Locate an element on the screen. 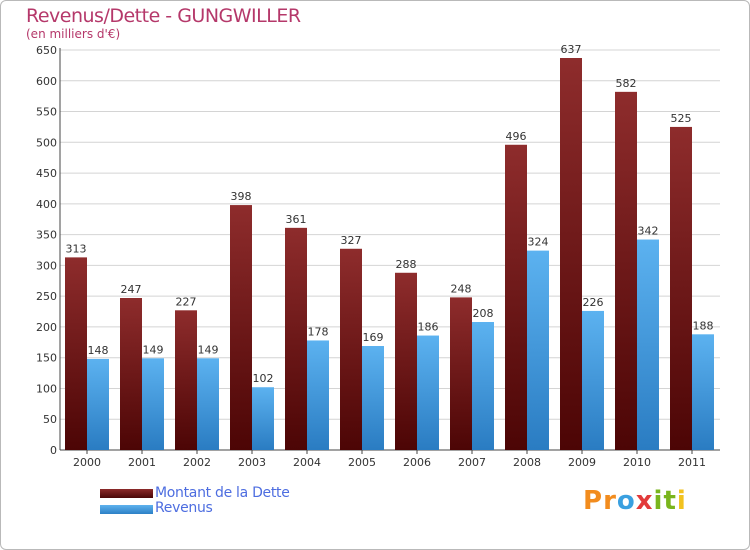 The width and height of the screenshot is (750, 550). y-tick-label: 0 is located at coordinates (53, 450).